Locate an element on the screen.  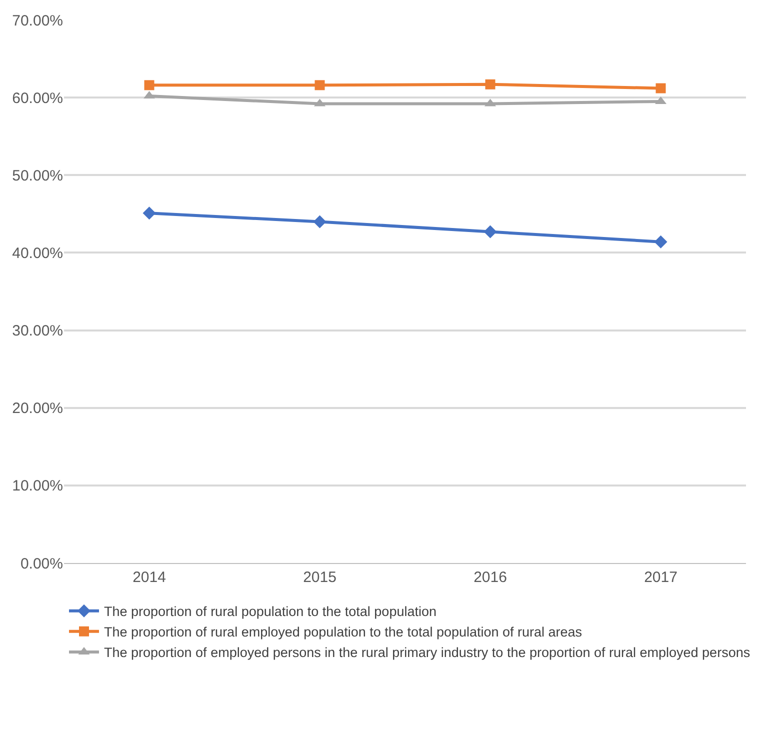
legend-label: The proportion of rural employed population to the total population of rural areas is located at coordinates (343, 632).